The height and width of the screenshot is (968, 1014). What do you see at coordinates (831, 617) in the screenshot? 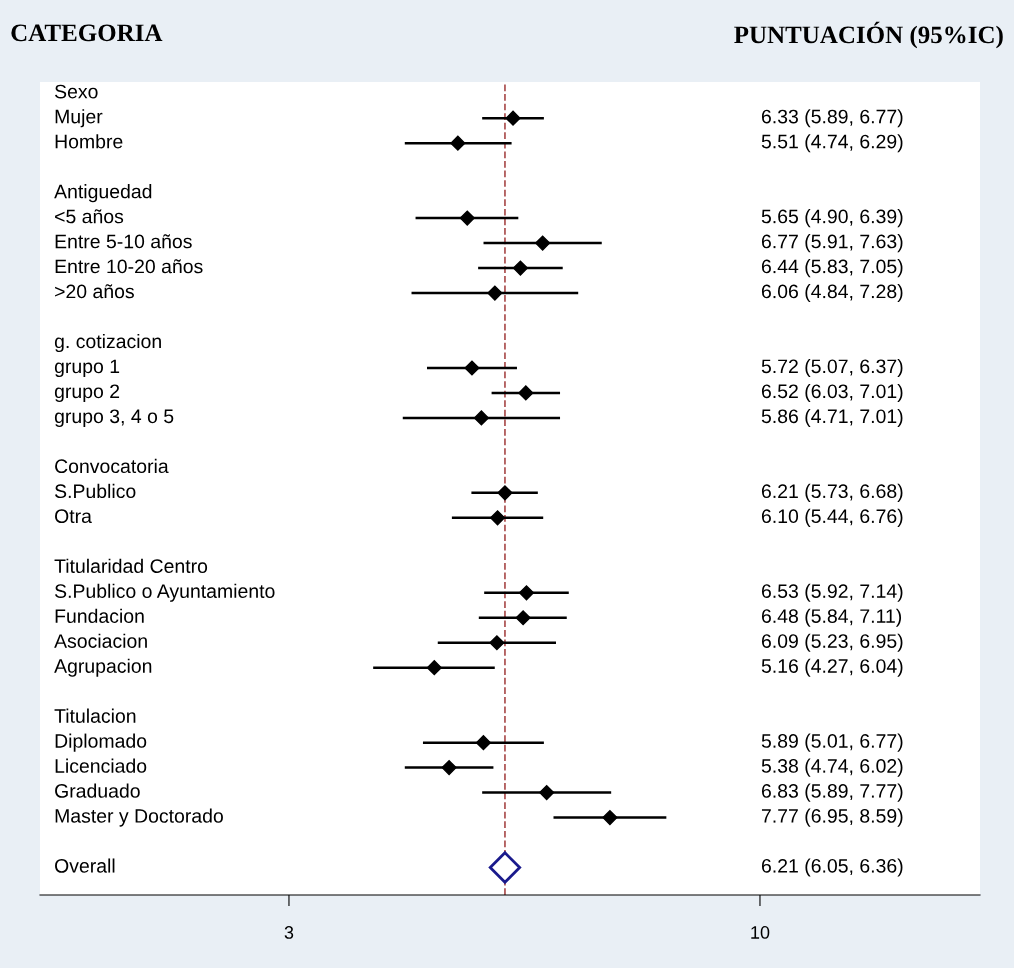
I see `annotation: 6.48 (5.84, 7.11)` at bounding box center [831, 617].